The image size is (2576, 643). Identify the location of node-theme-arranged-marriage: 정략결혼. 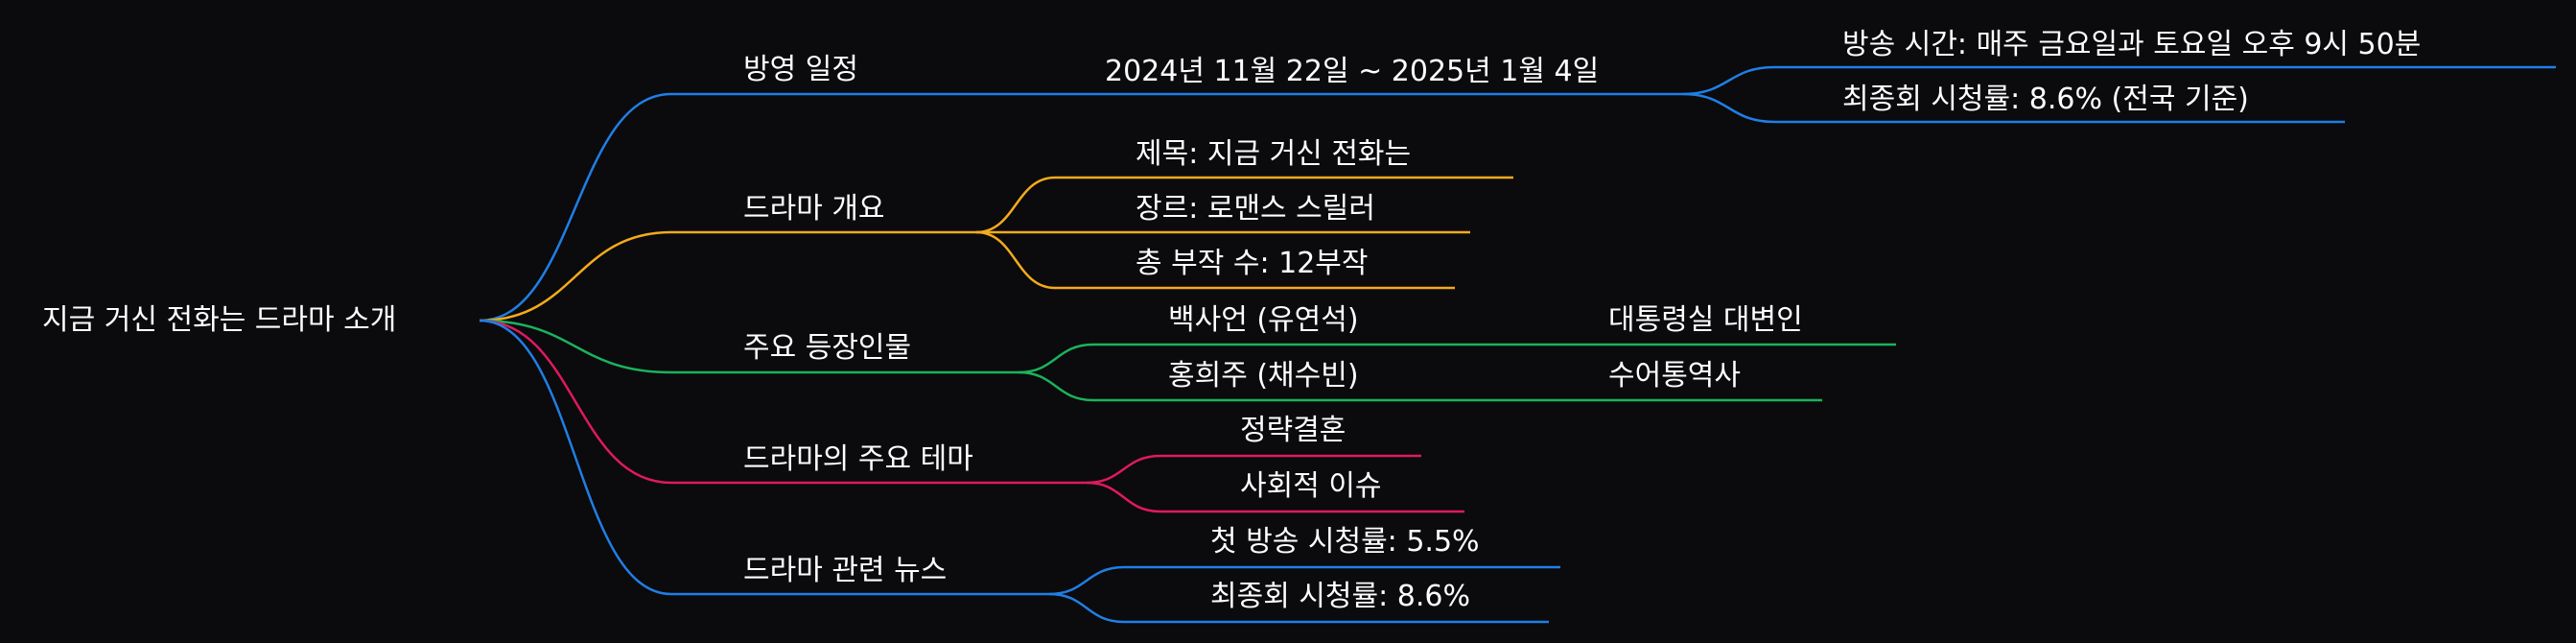
(1293, 430).